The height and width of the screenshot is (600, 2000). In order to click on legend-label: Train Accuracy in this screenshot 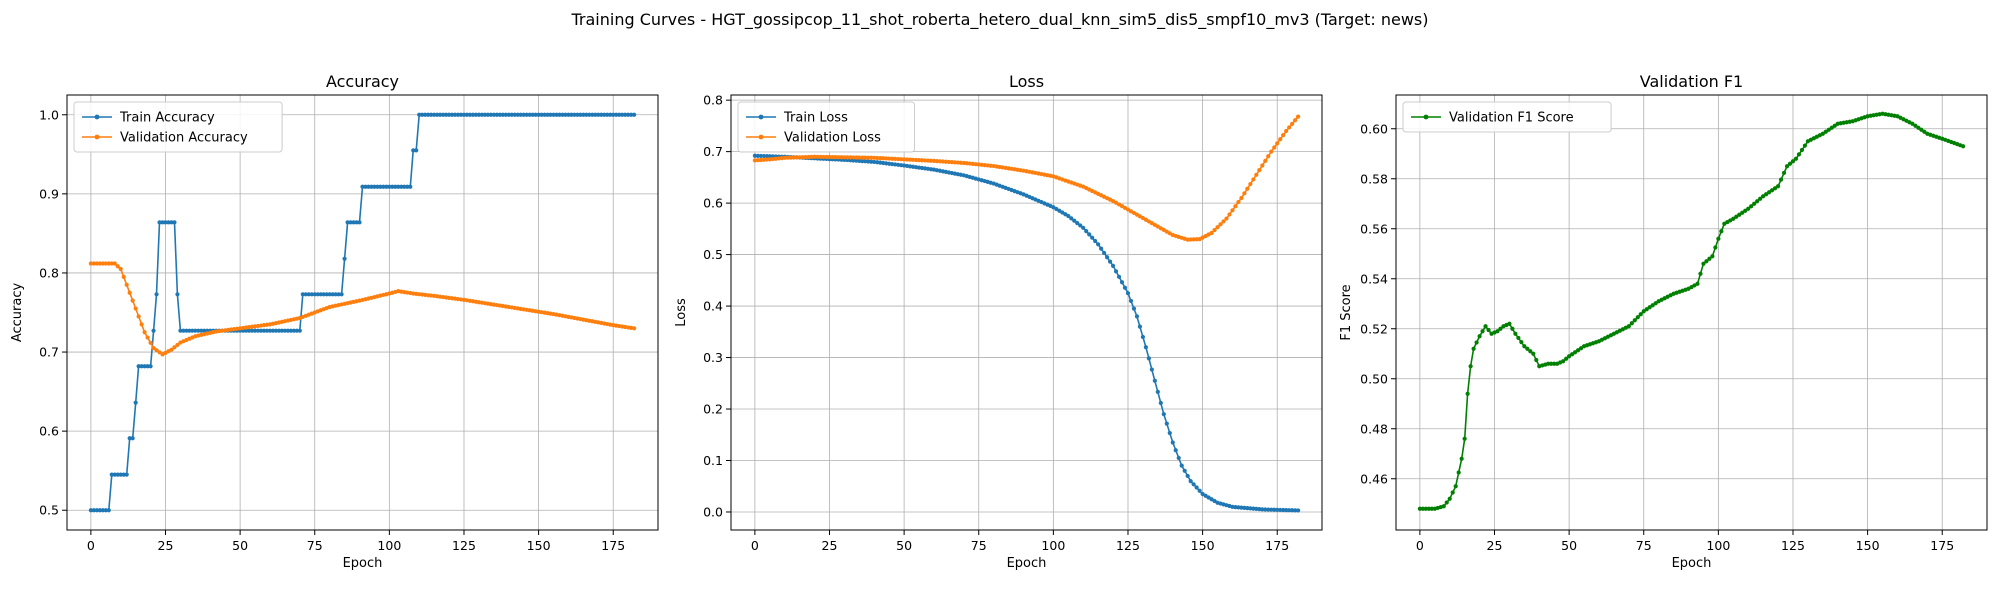, I will do `click(167, 118)`.